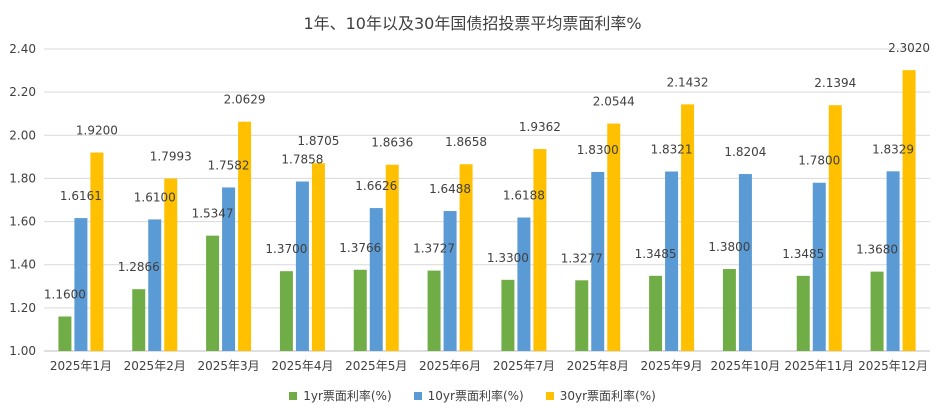 This screenshot has width=945, height=416. I want to click on x-tick-label: 2025年7月, so click(524, 366).